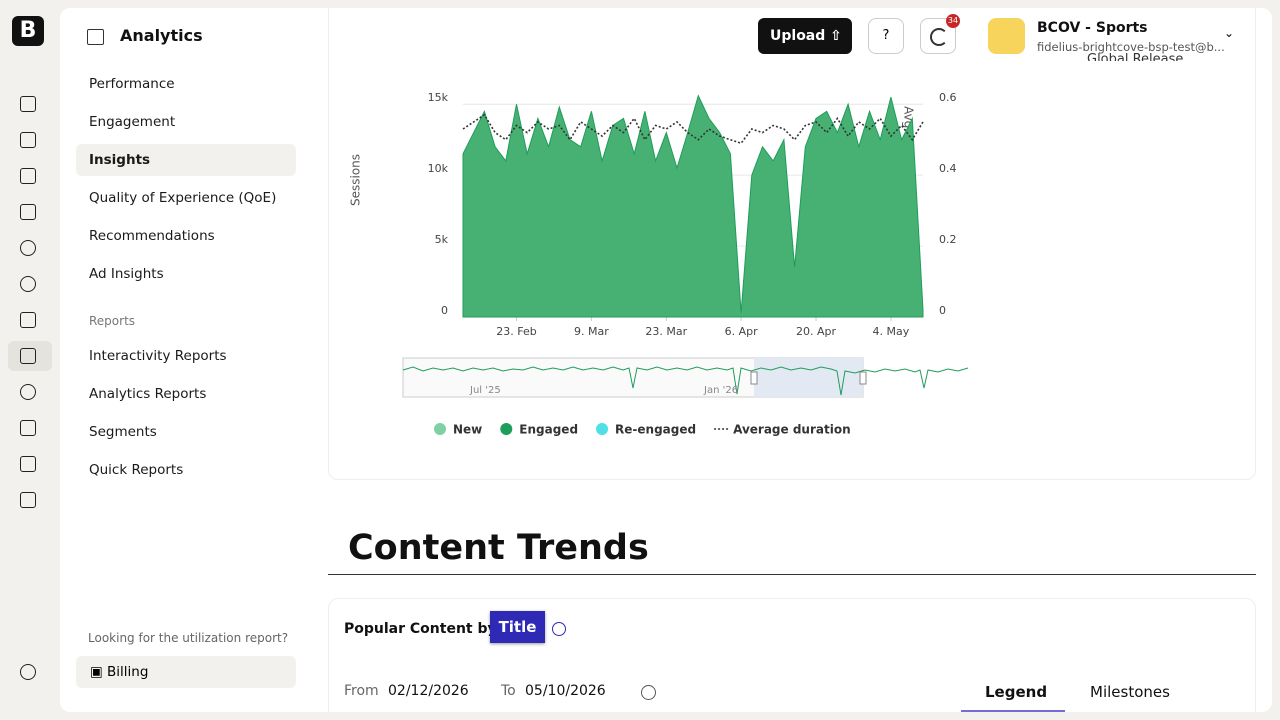 Image resolution: width=1280 pixels, height=720 pixels. I want to click on cloud-icon, so click(28, 248).